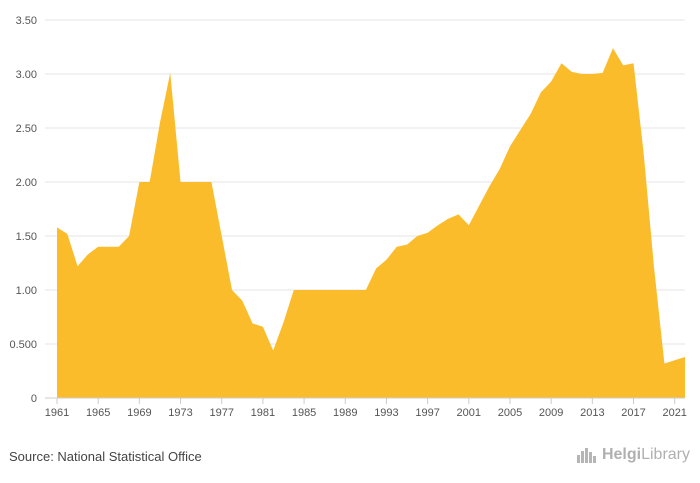  What do you see at coordinates (26, 291) in the screenshot?
I see `y-tick-label: 1.00` at bounding box center [26, 291].